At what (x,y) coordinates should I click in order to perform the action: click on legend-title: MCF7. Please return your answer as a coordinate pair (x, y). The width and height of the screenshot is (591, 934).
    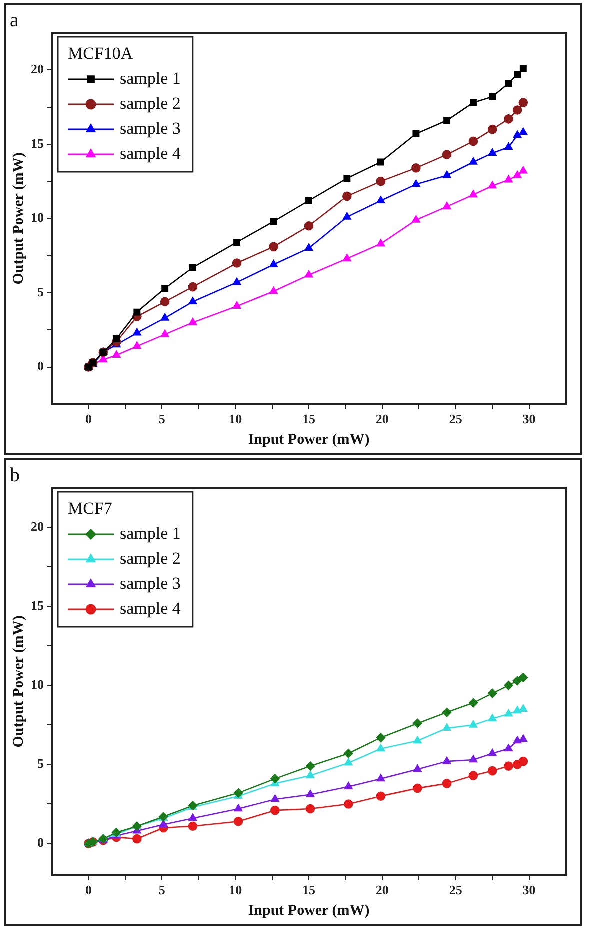
    Looking at the image, I should click on (90, 508).